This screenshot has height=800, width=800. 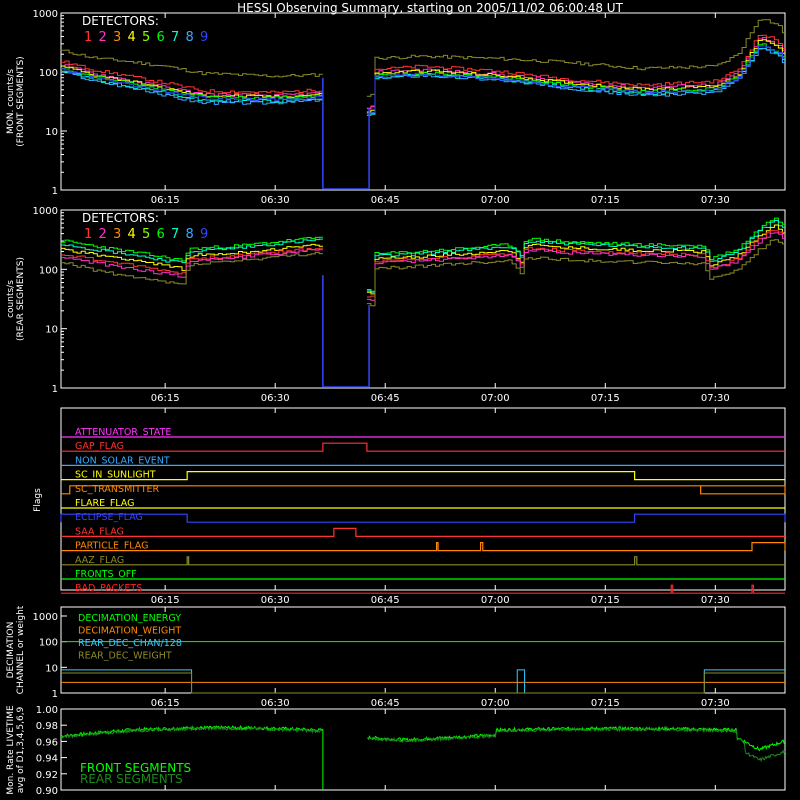 I want to click on y-axis-label: avg of D1,3,4,5,6,9, so click(x=21, y=749).